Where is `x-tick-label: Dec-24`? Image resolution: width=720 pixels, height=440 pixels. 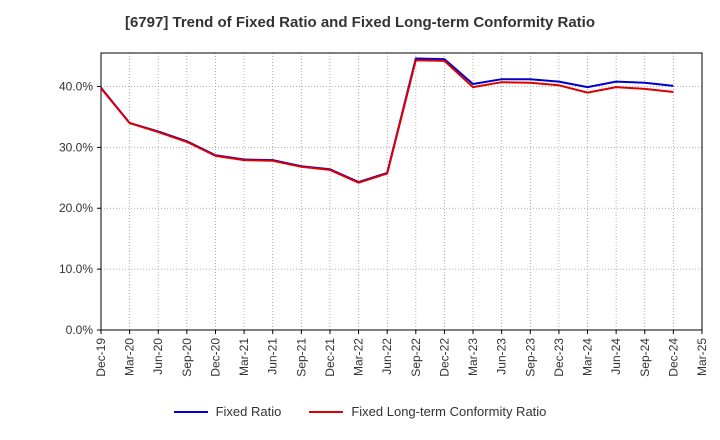
x-tick-label: Dec-24 is located at coordinates (673, 357).